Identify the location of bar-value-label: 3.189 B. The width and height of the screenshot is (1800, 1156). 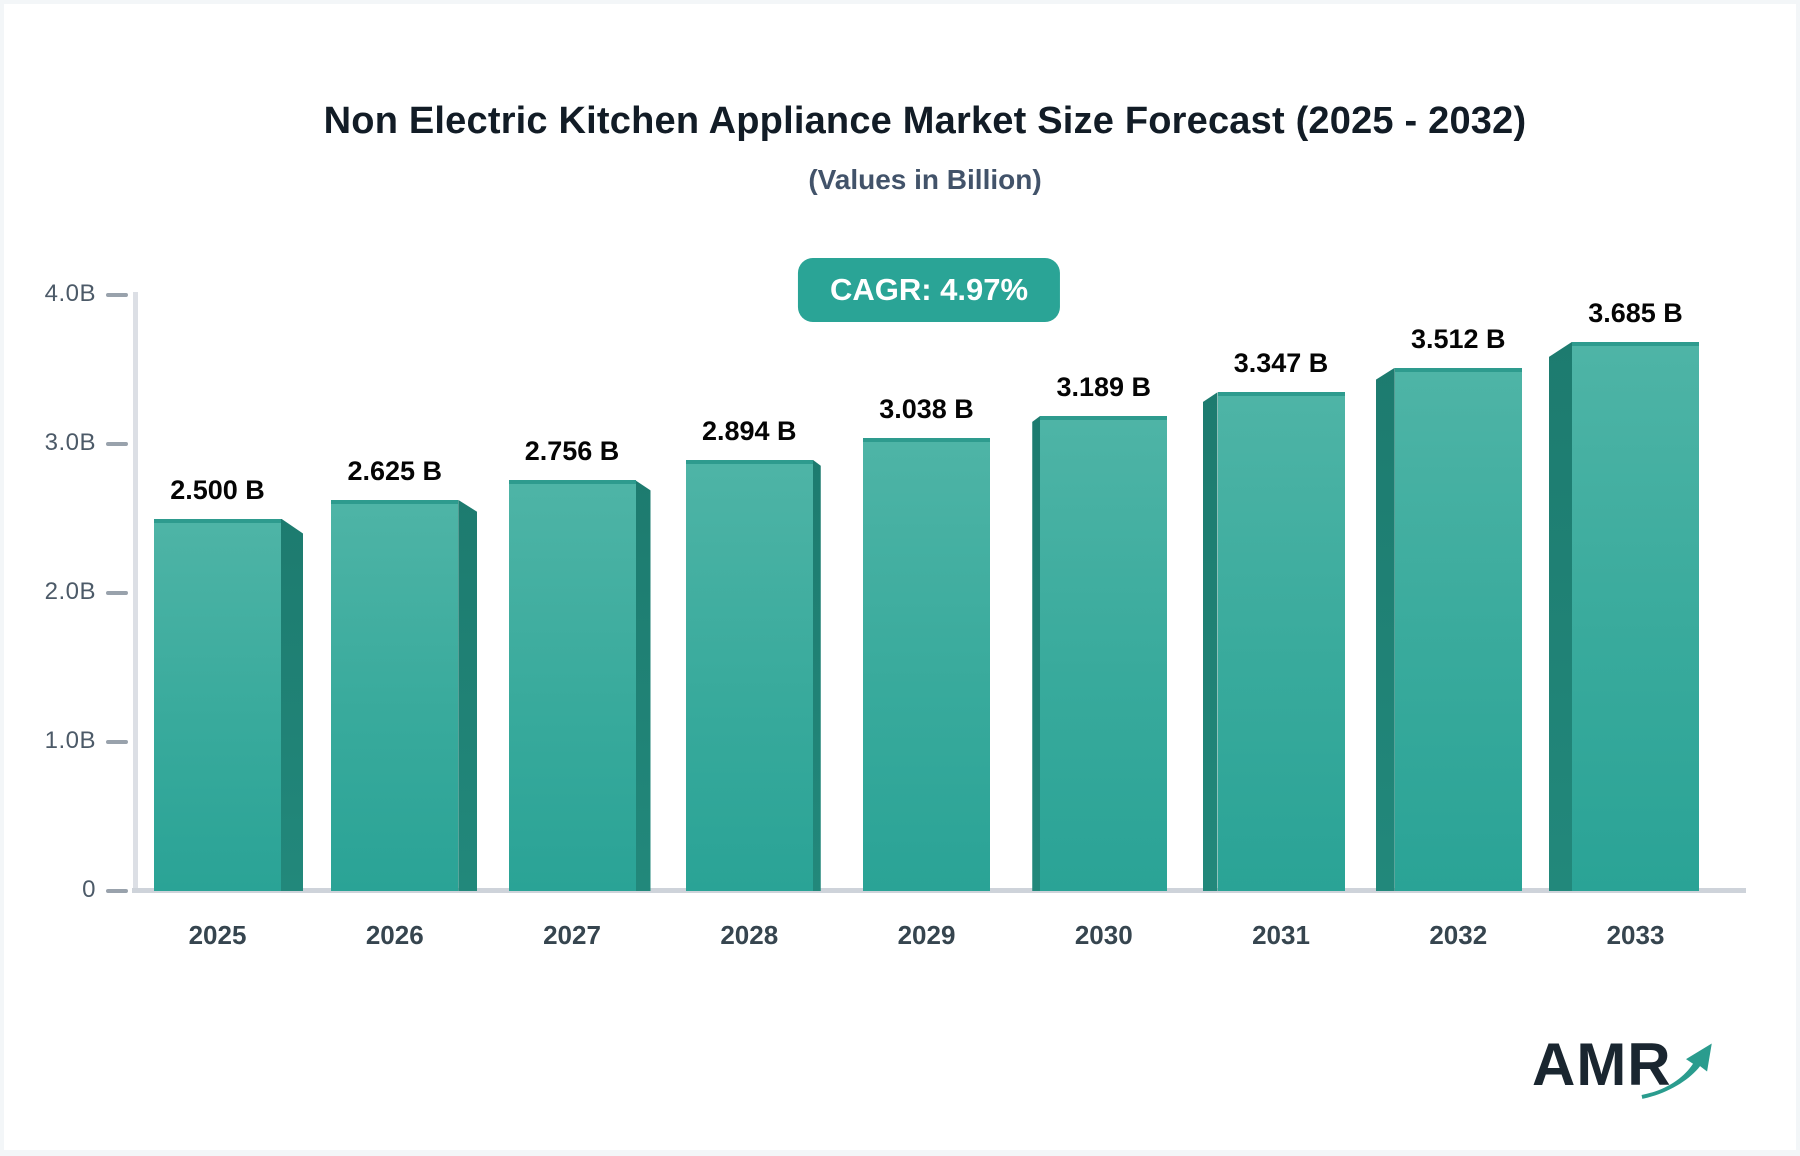
(1104, 386).